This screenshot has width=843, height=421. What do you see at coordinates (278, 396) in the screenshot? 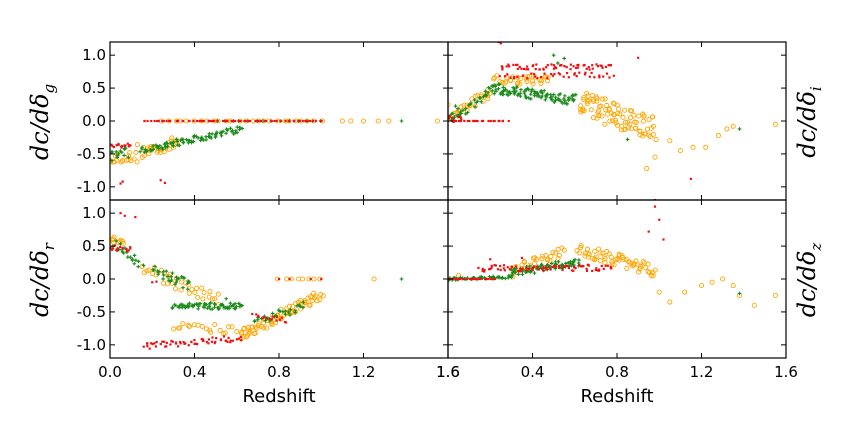
I see `xlabel-left: Redshift` at bounding box center [278, 396].